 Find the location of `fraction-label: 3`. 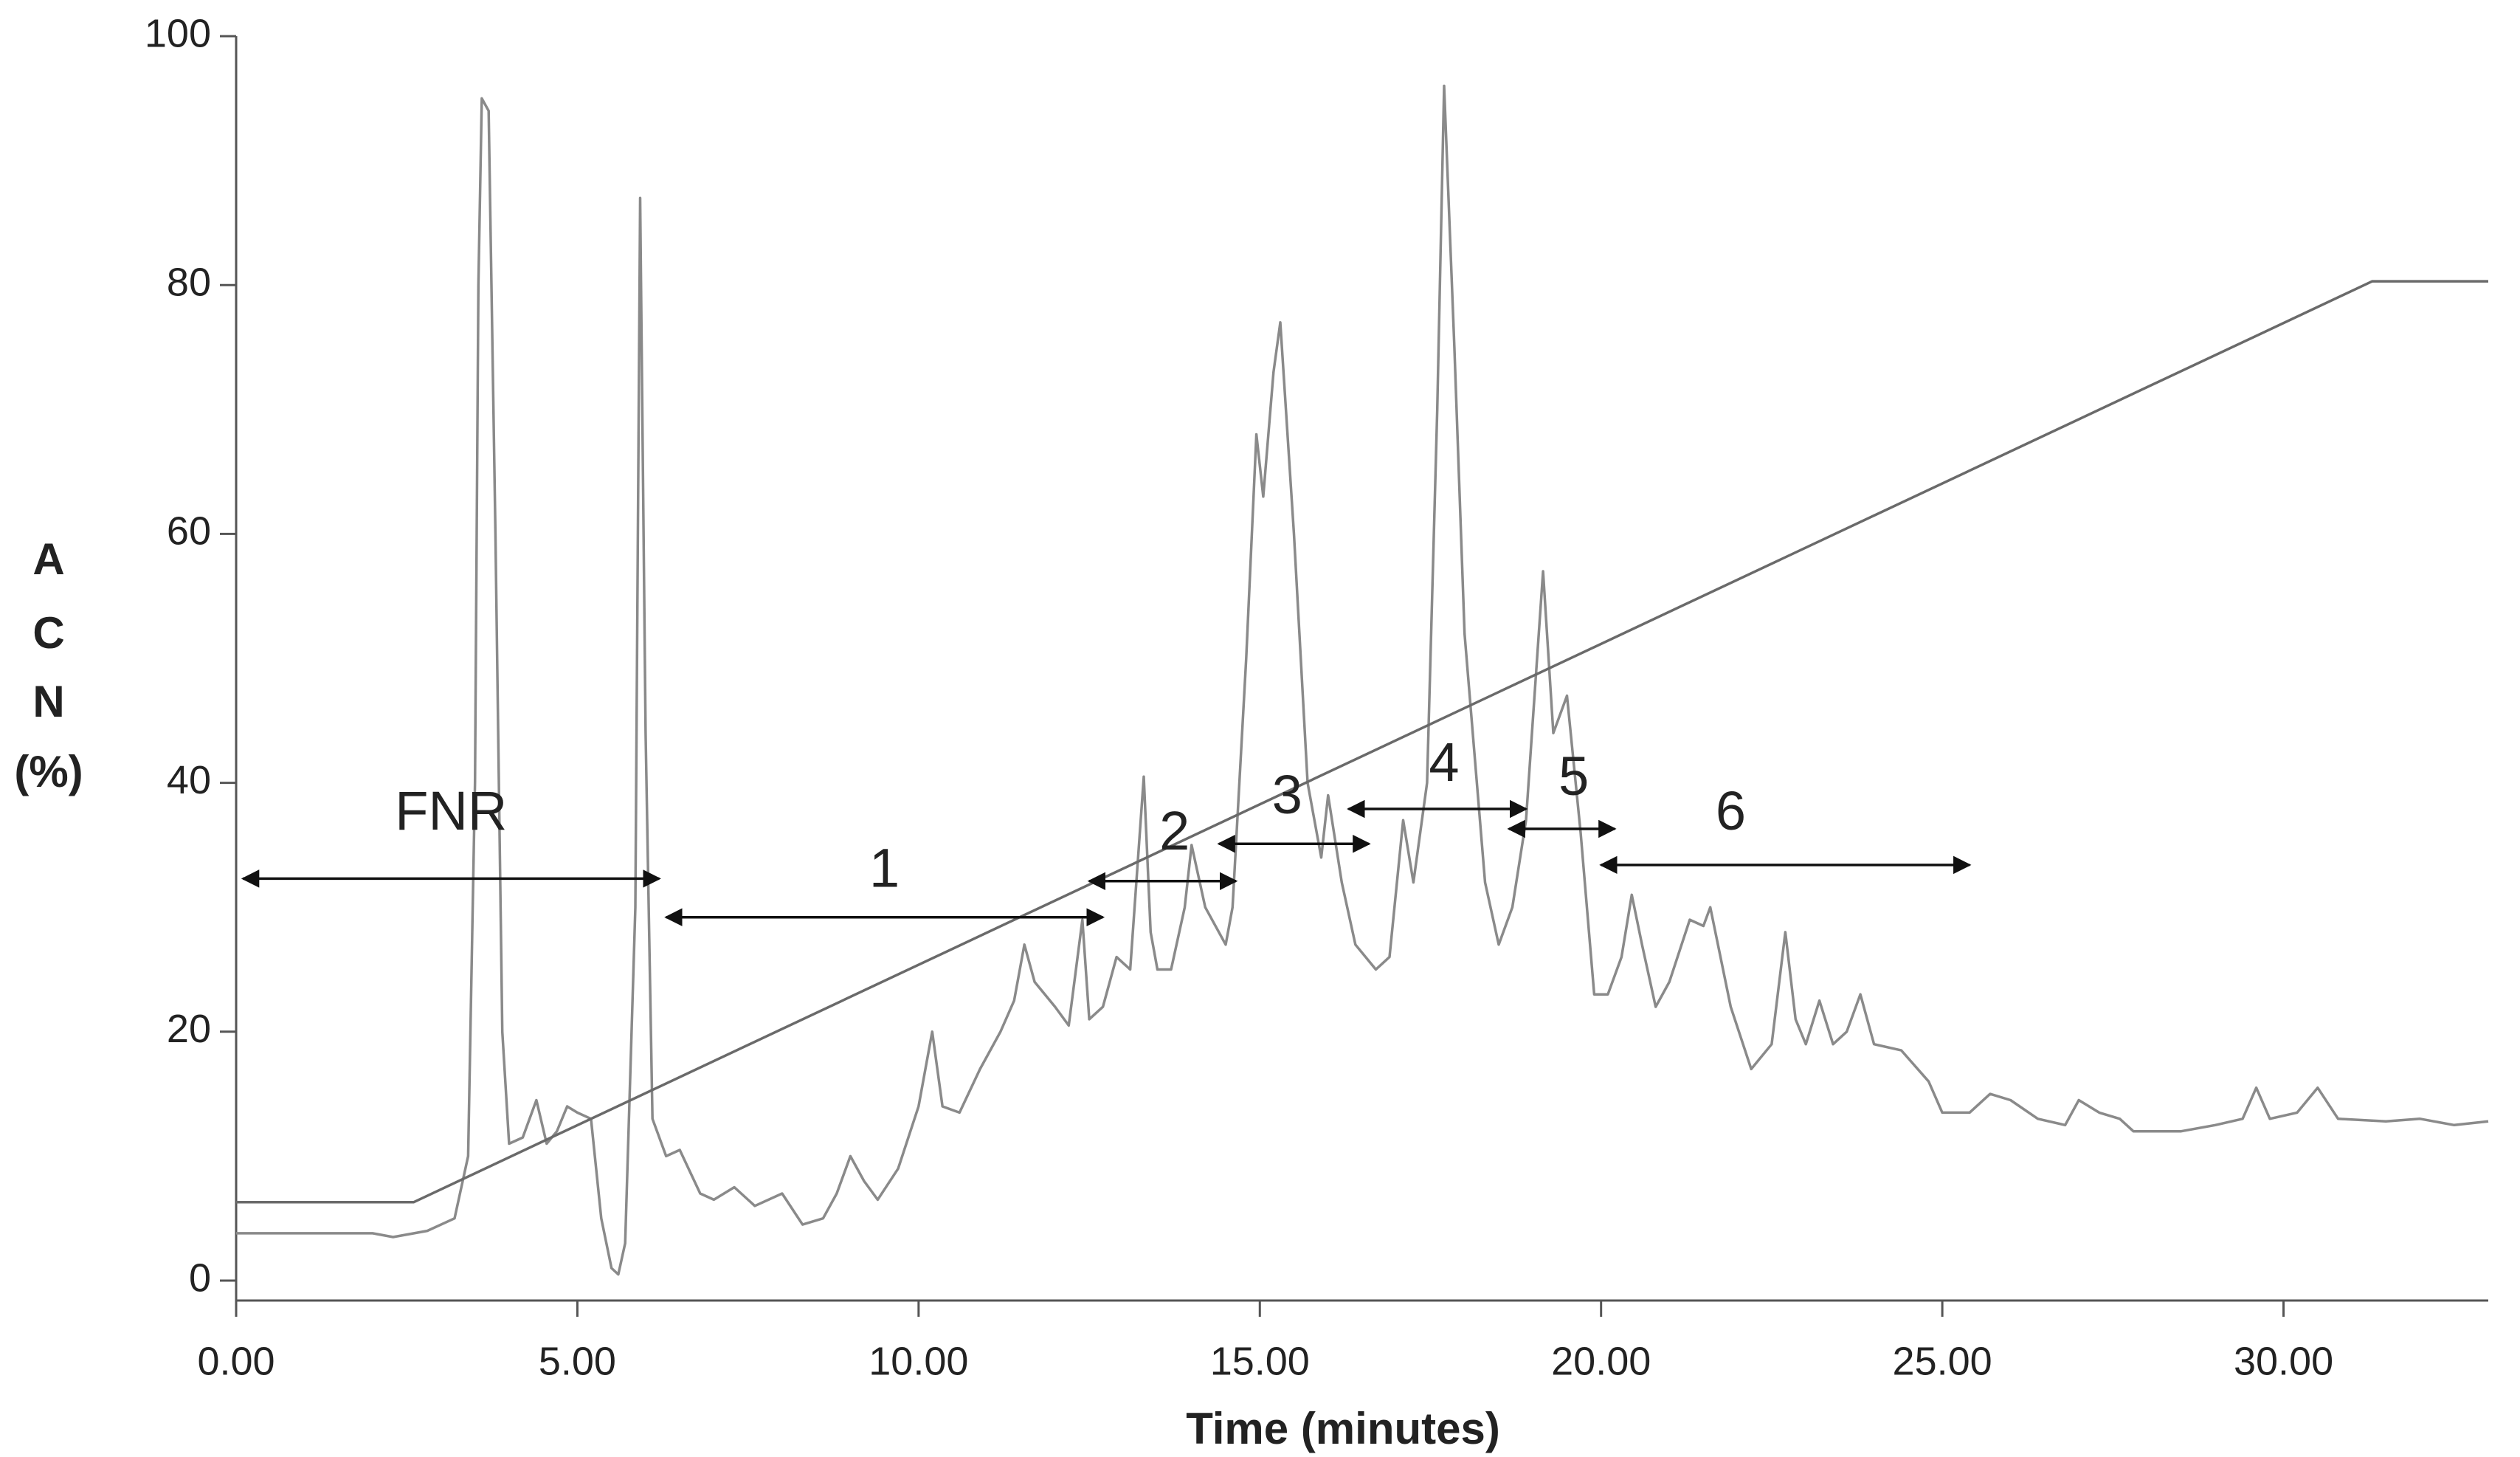

fraction-label: 3 is located at coordinates (1287, 794).